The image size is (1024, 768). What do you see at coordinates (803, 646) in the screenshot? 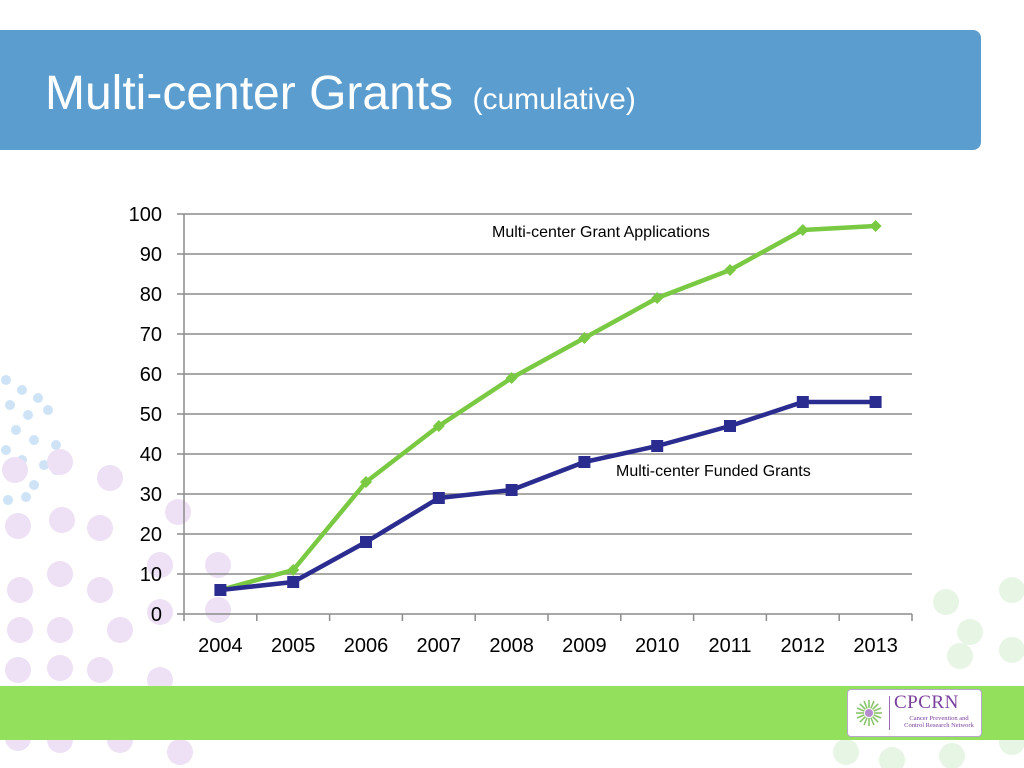
I see `x-tick-label: 2012` at bounding box center [803, 646].